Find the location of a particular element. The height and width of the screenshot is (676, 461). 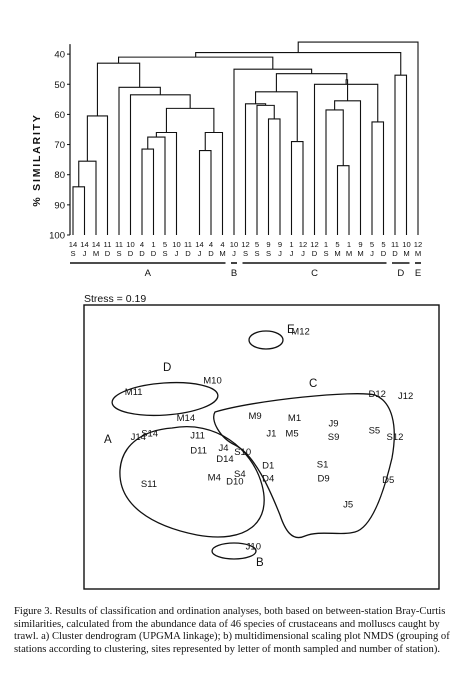

group-bracket-label: E is located at coordinates (418, 273).